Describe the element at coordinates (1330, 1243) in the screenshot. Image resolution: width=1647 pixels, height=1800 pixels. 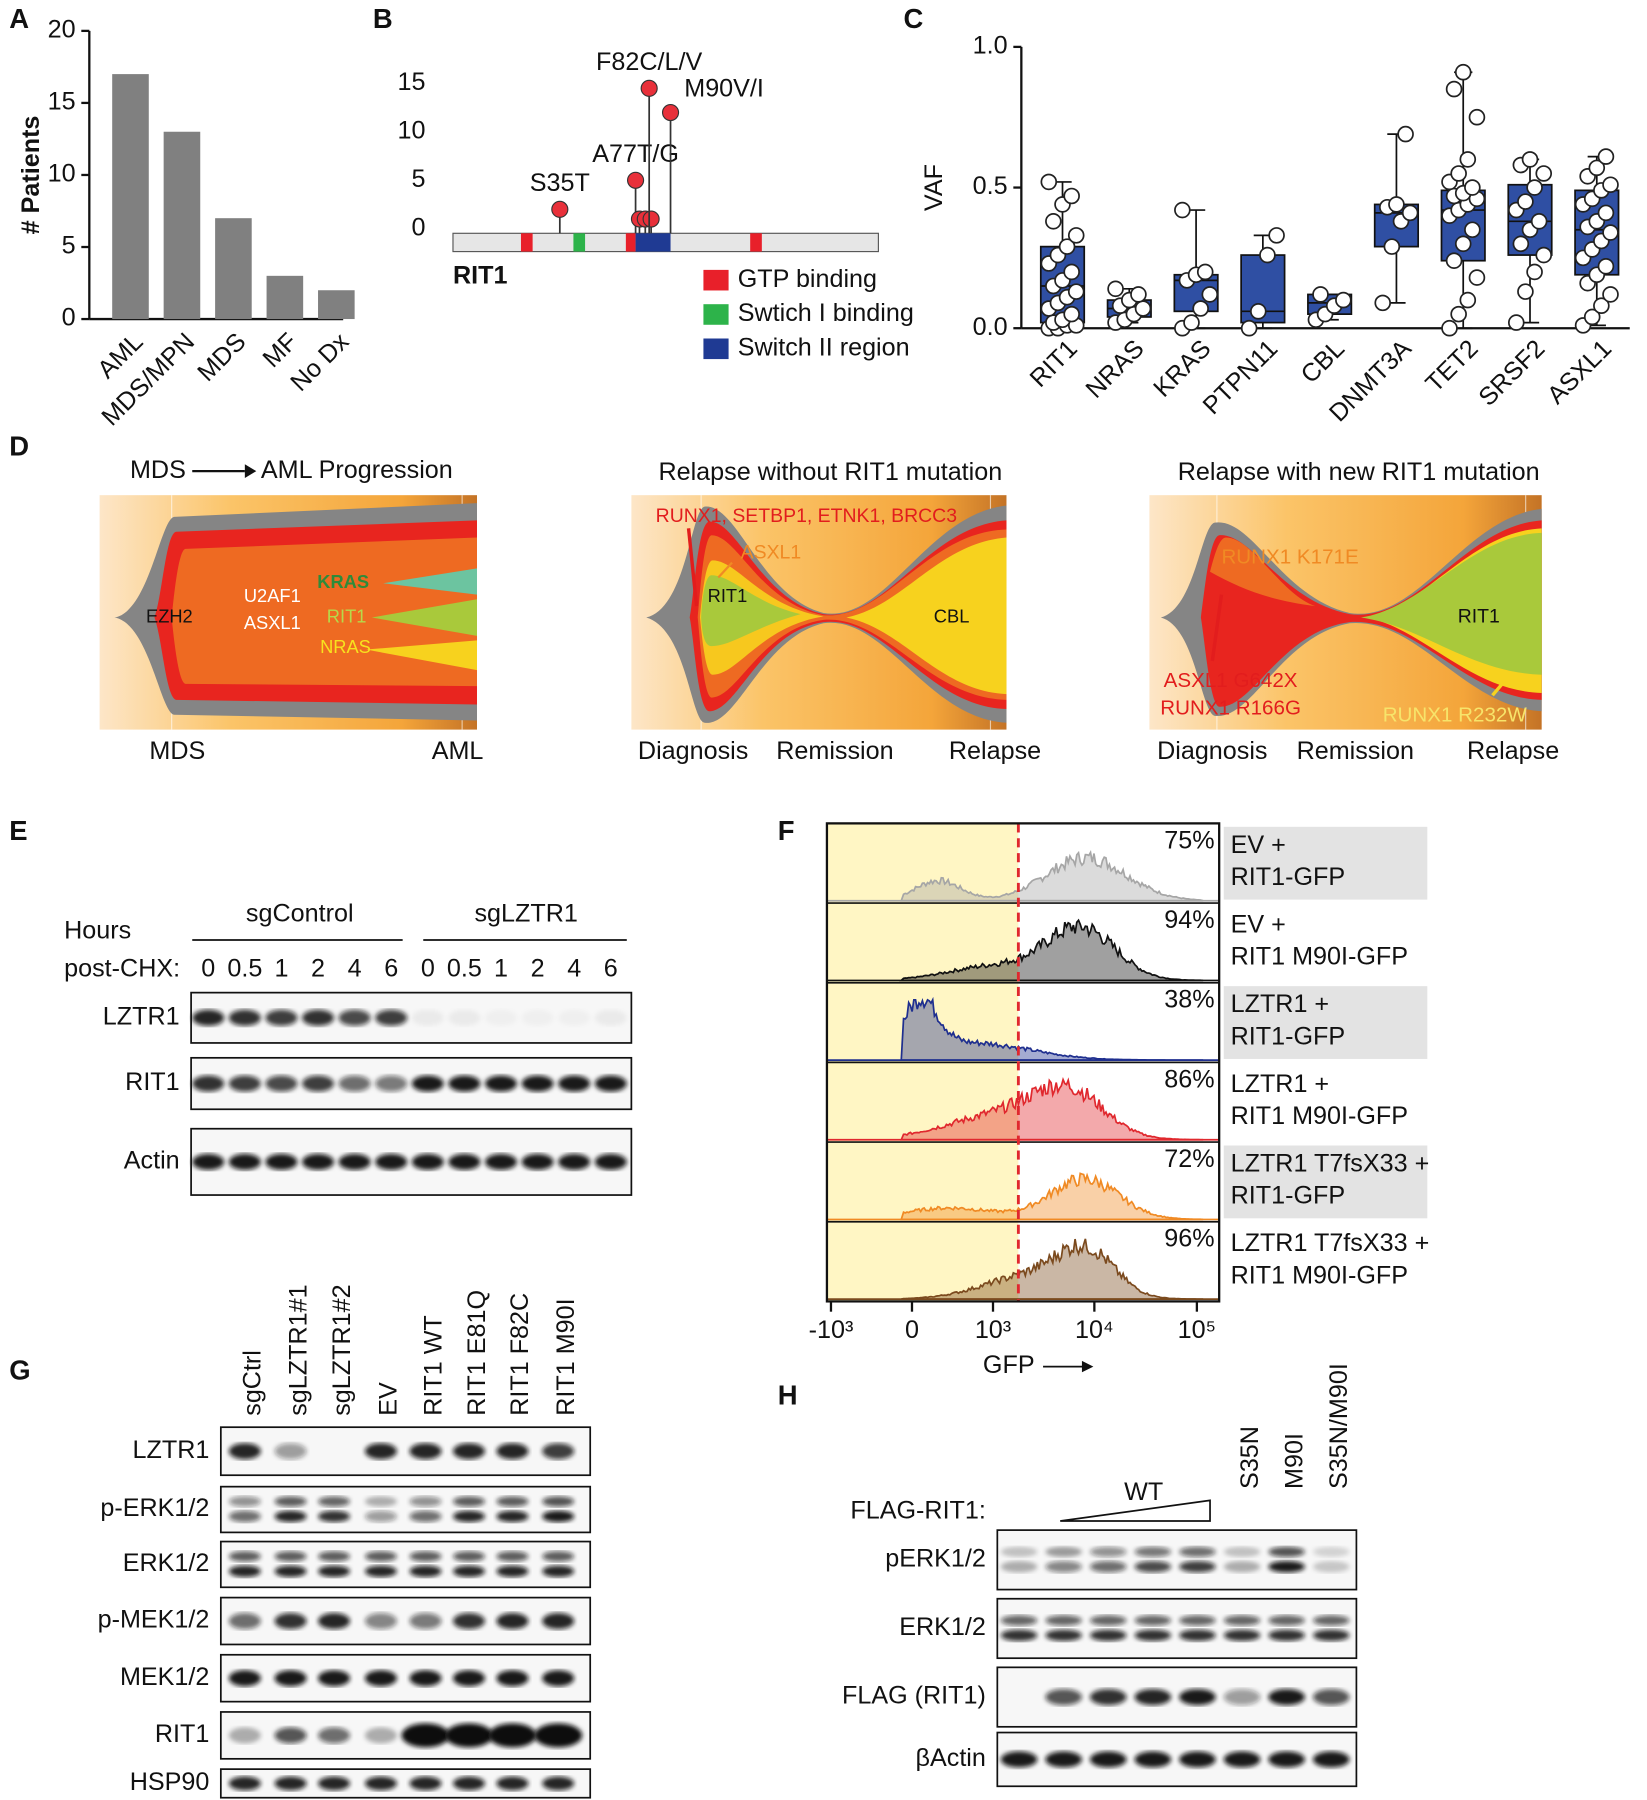
I see `sample-label: LZTR1 T7fsX33 +` at that location.